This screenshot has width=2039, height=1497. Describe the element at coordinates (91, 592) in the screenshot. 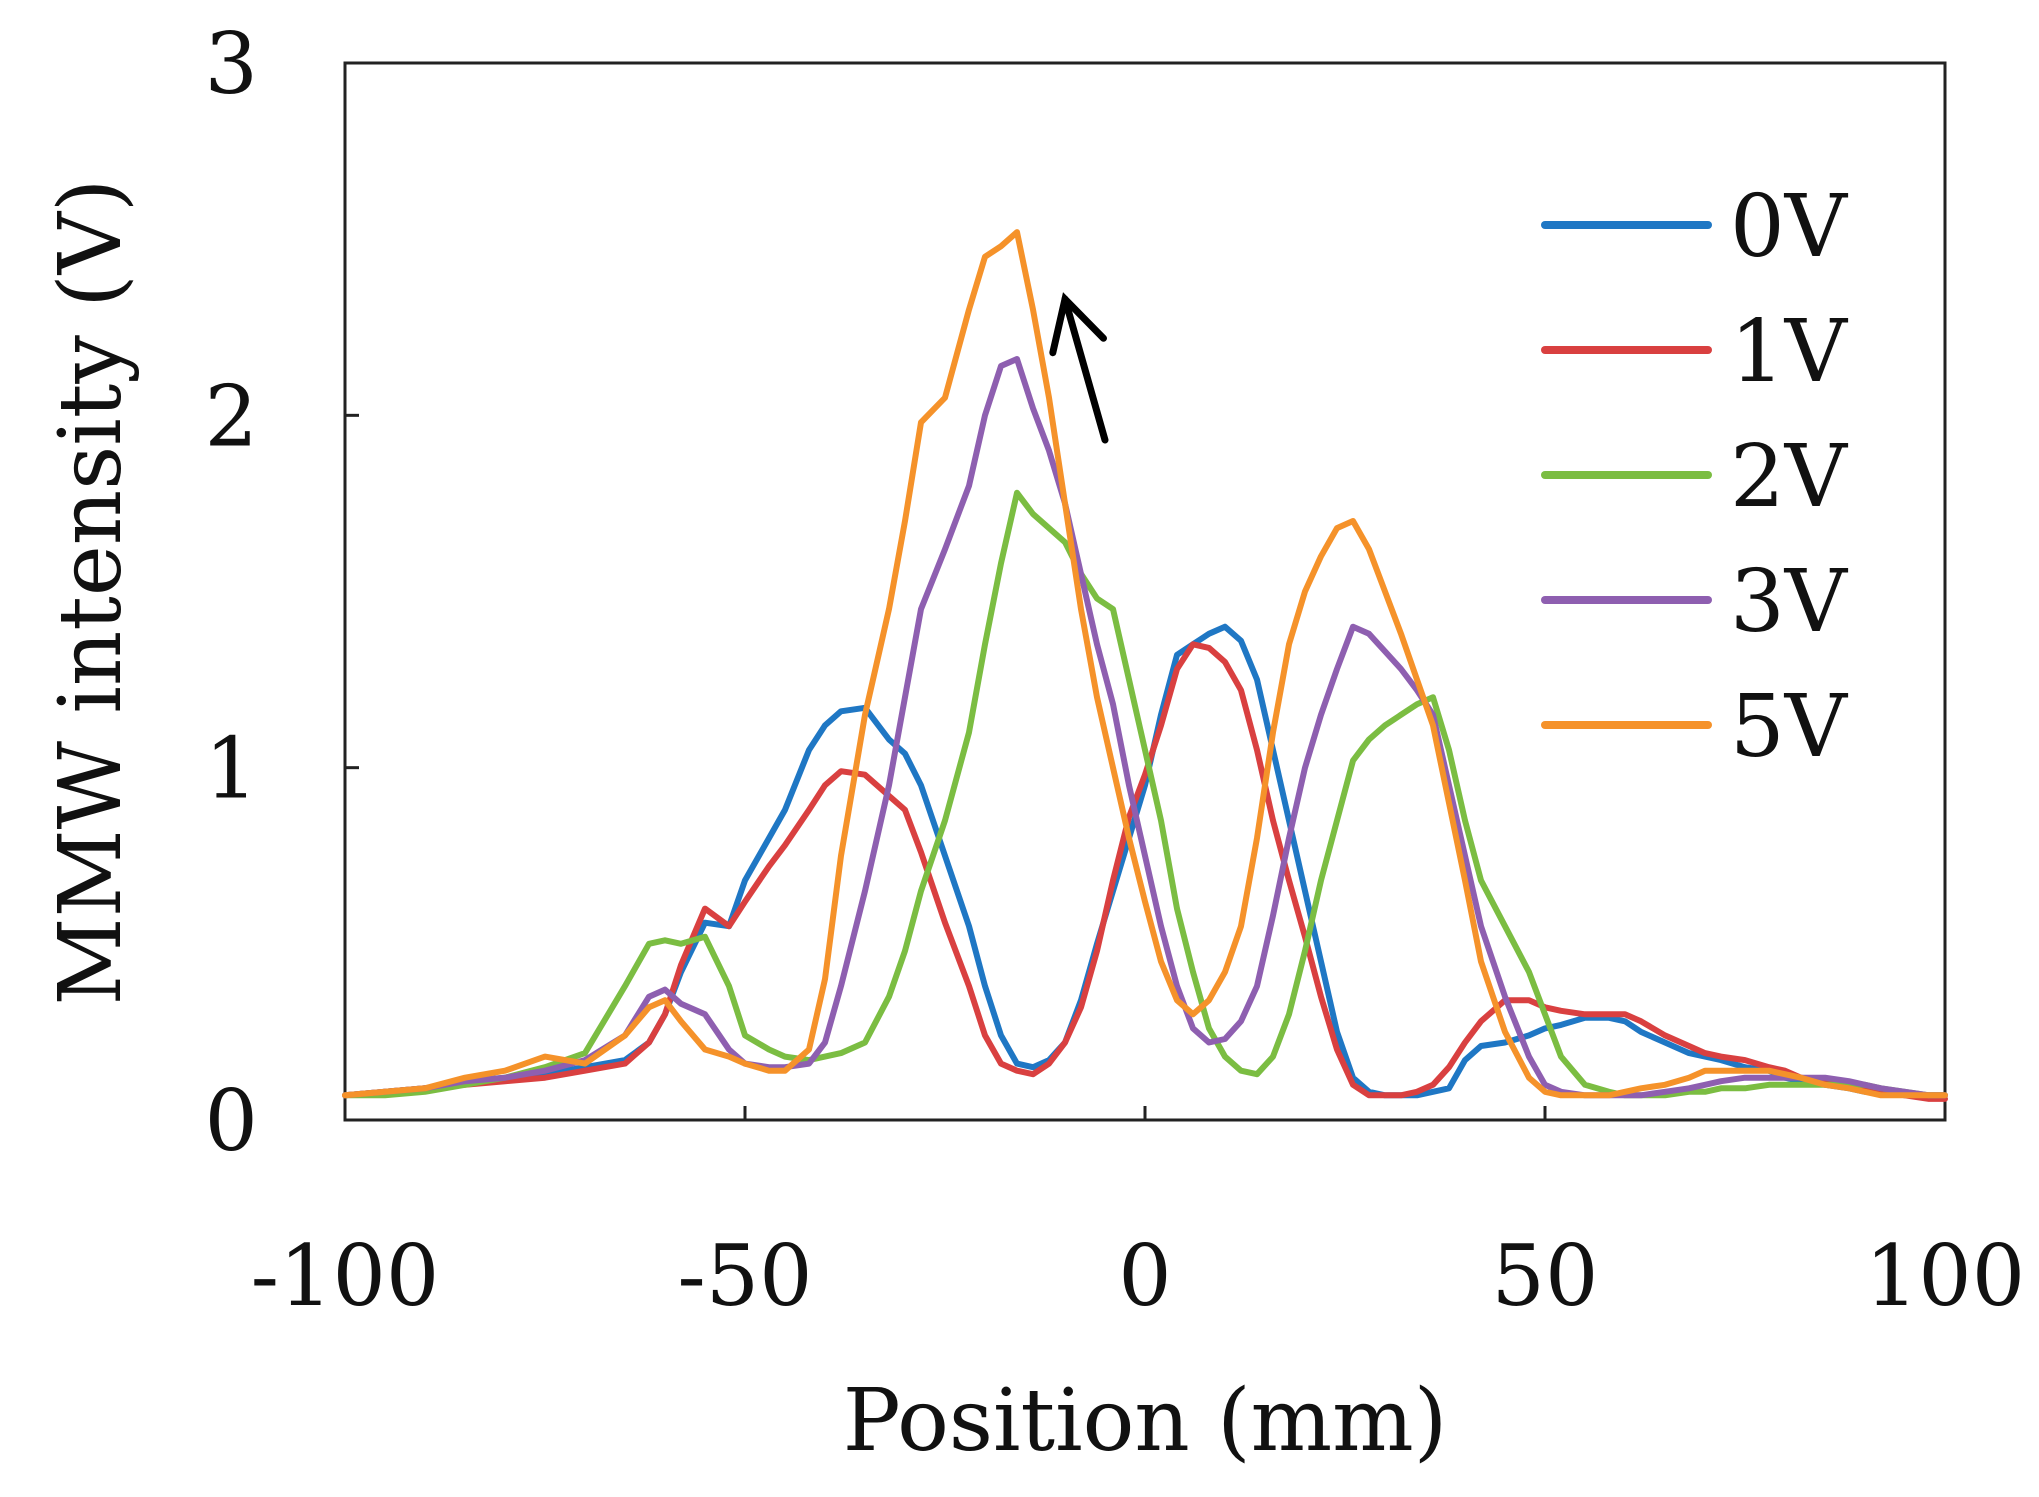

I see `y-axis-title: MMW intensity (V)` at that location.